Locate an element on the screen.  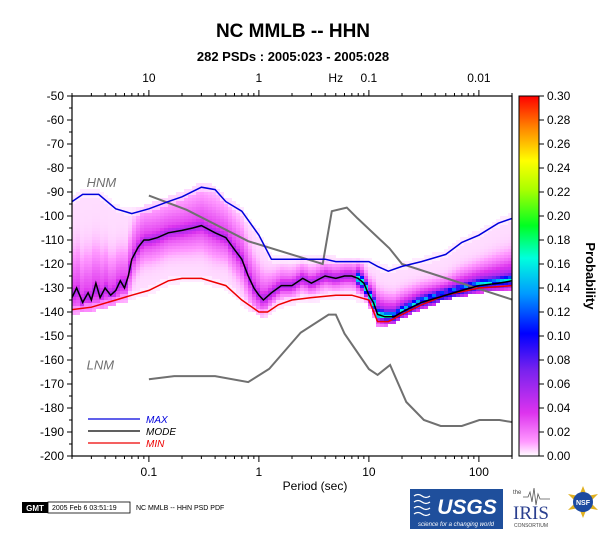
y-tick-label: -50 is located at coordinates (56, 96).